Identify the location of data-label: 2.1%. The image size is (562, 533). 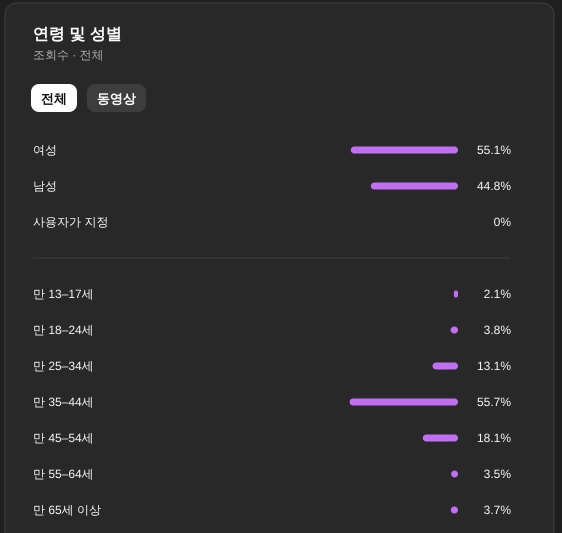
(498, 294).